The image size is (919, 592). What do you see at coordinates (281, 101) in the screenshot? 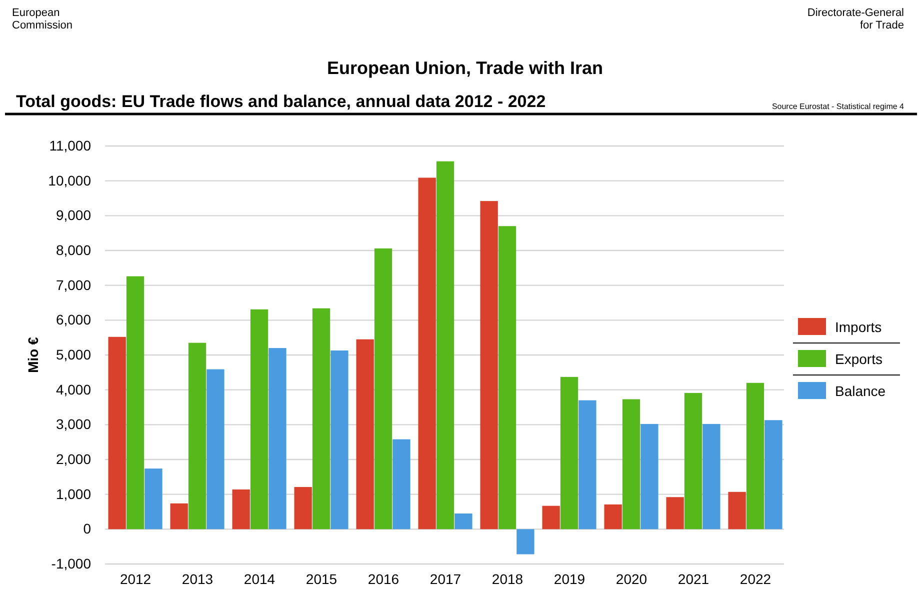
I see `chart-subtitle: Total goods: EU Trade flows and balance, annual data 2012 - 2022` at bounding box center [281, 101].